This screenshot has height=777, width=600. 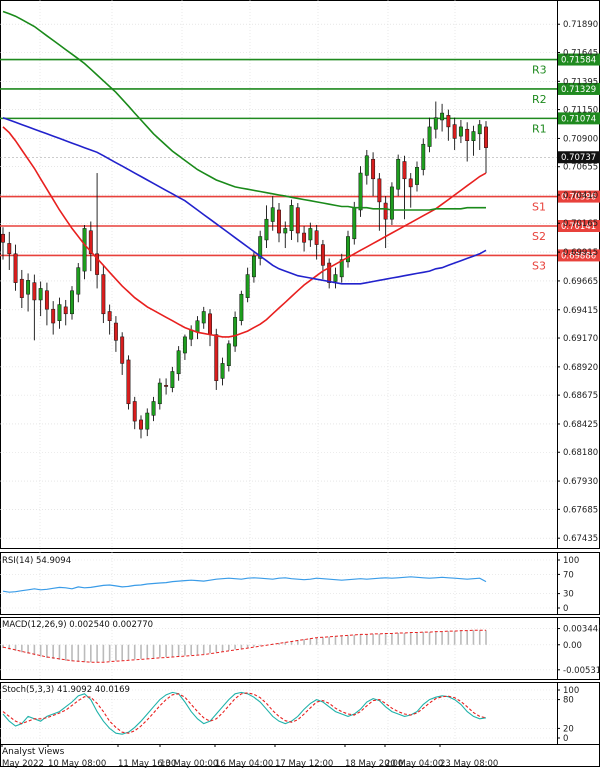 I want to click on macd-tick-label: 0.003445, so click(x=581, y=630).